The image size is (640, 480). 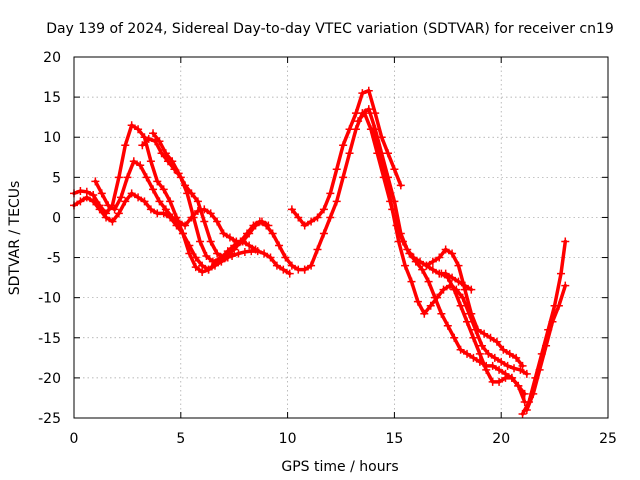 I want to click on y-tick-label: 5, so click(x=56, y=178).